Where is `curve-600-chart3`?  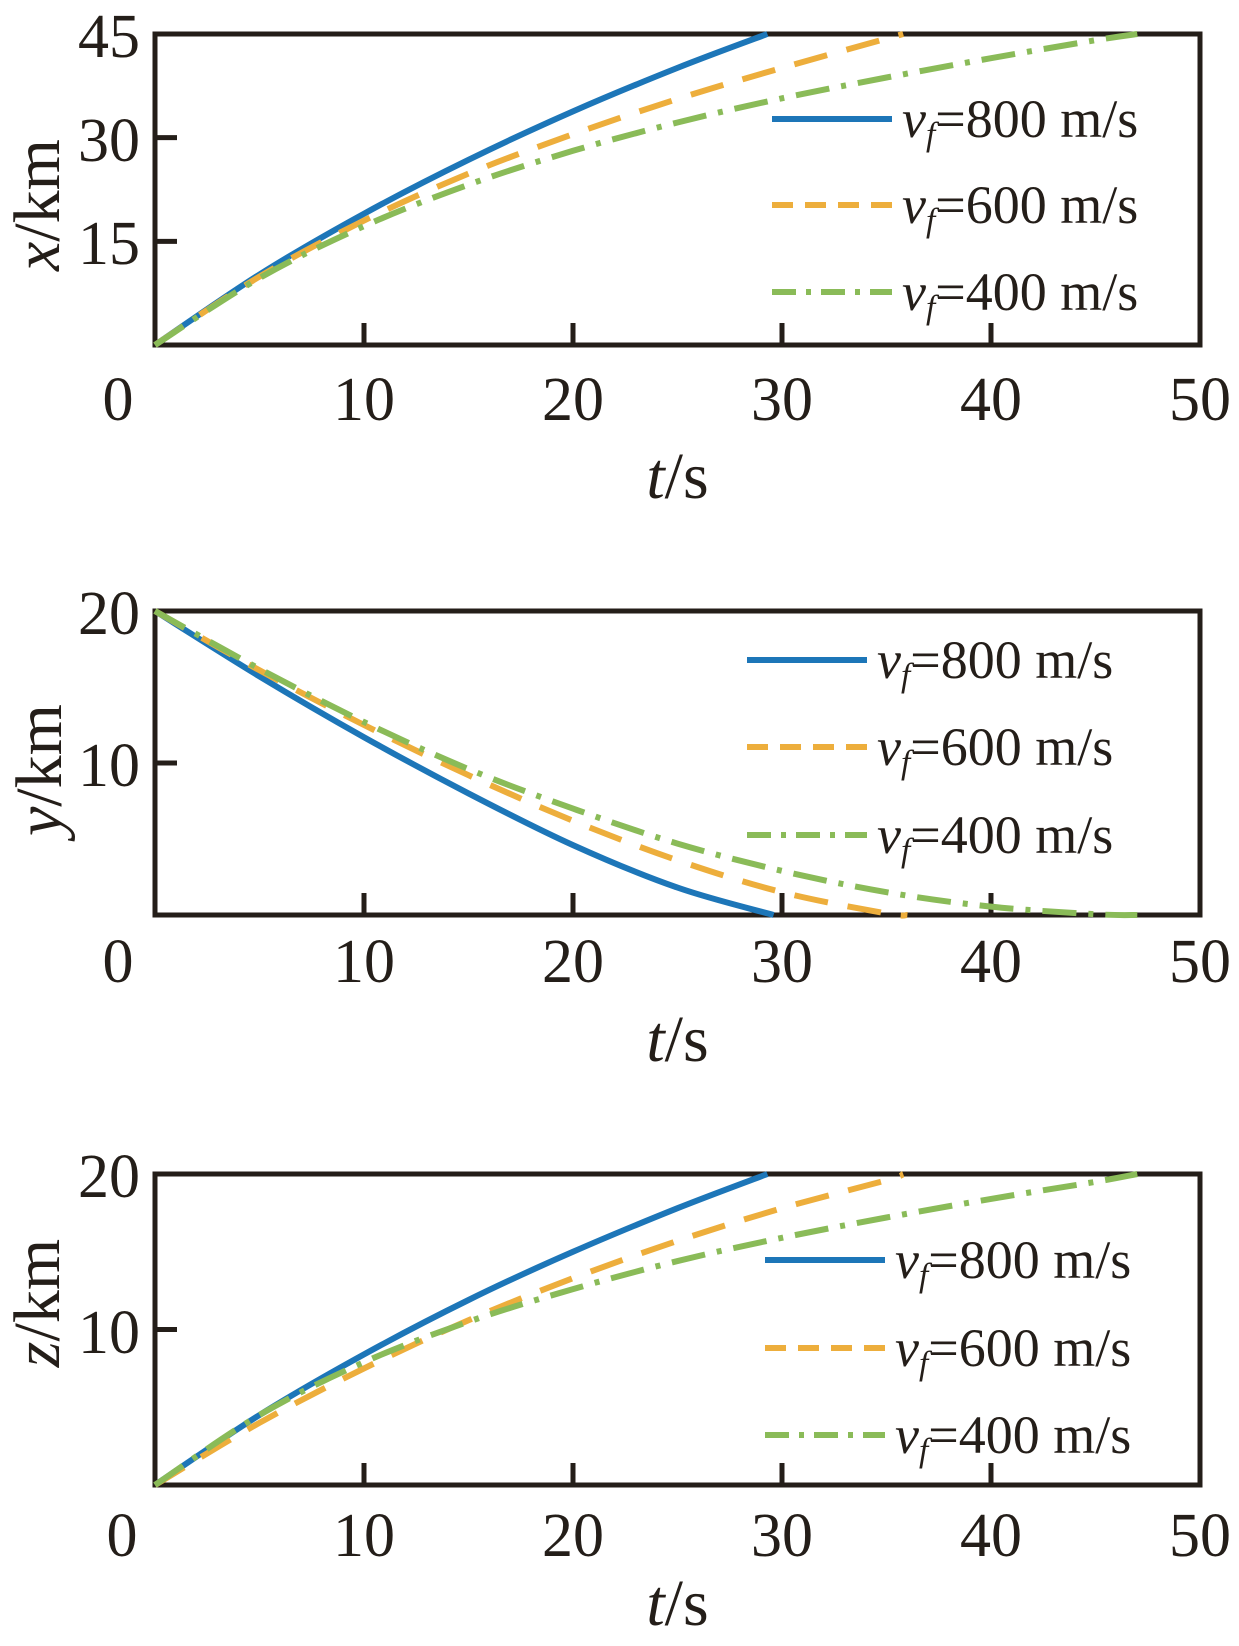 curve-600-chart3 is located at coordinates (529, 1329).